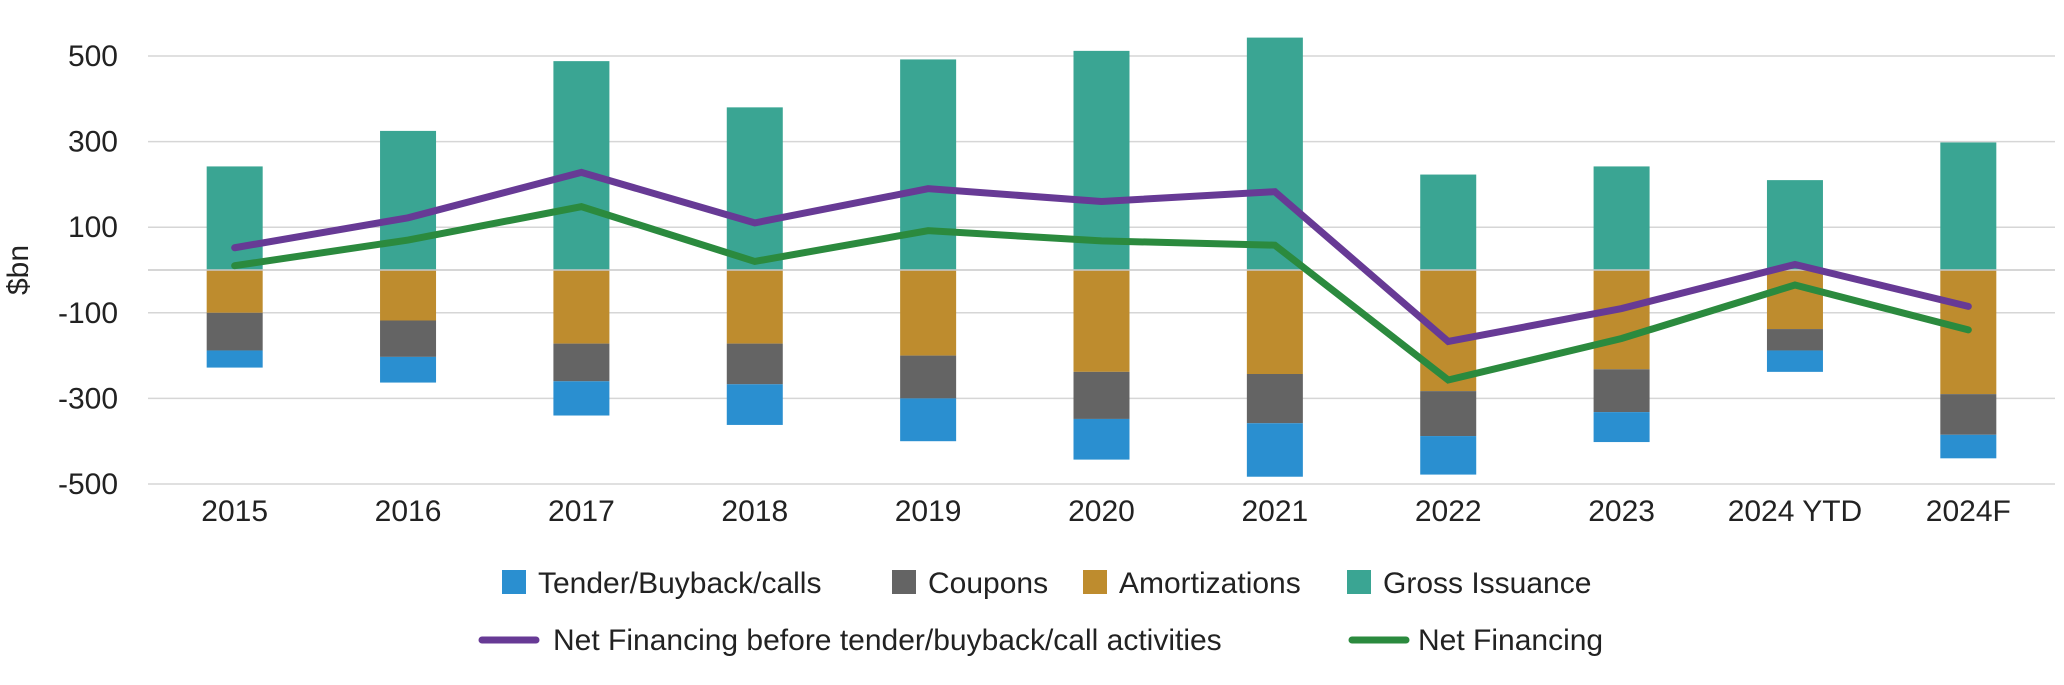 This screenshot has width=2064, height=685. What do you see at coordinates (1095, 582) in the screenshot?
I see `legend-swatch-amortizations` at bounding box center [1095, 582].